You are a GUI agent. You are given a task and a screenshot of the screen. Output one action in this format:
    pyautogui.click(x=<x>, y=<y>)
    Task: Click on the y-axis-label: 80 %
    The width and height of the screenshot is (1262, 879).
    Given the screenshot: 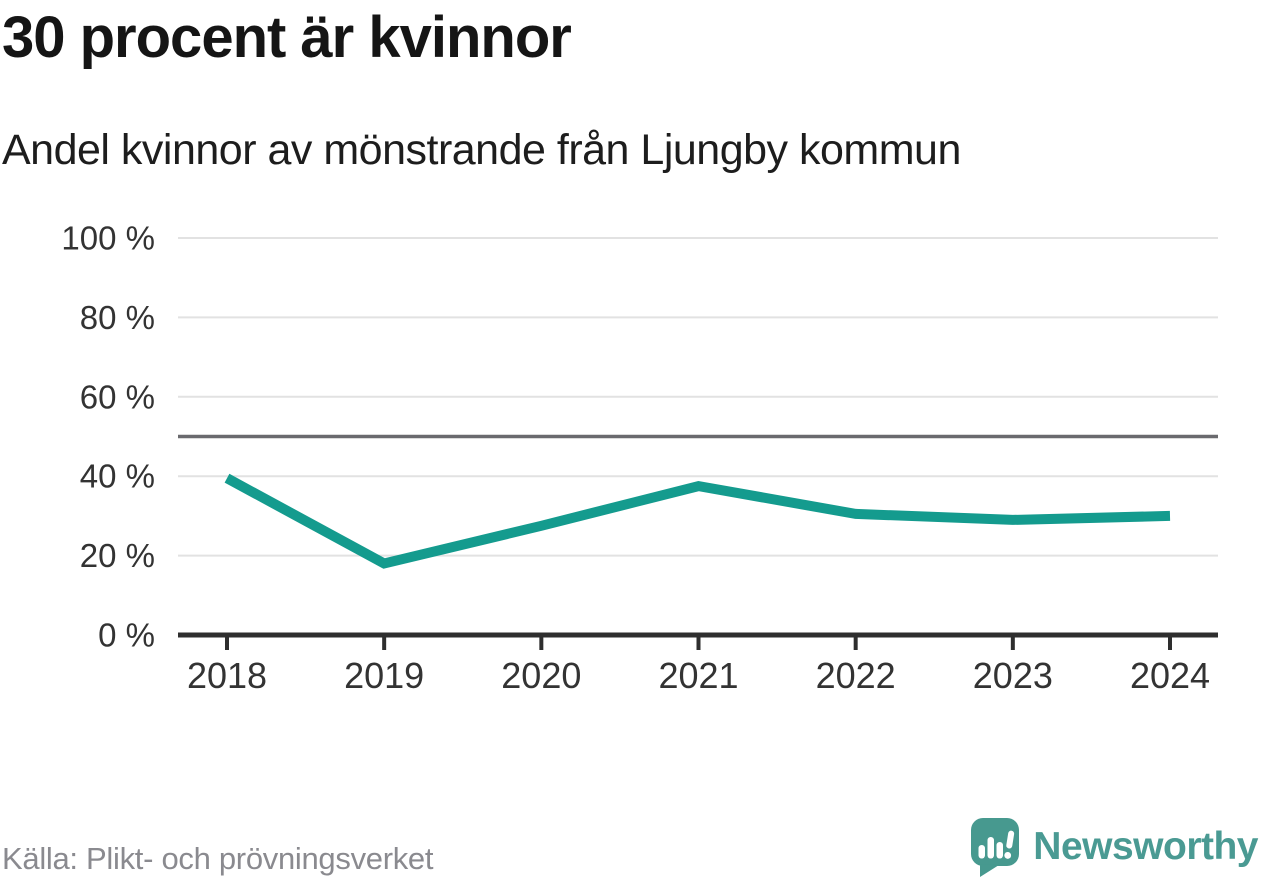 What is the action you would take?
    pyautogui.click(x=117, y=317)
    